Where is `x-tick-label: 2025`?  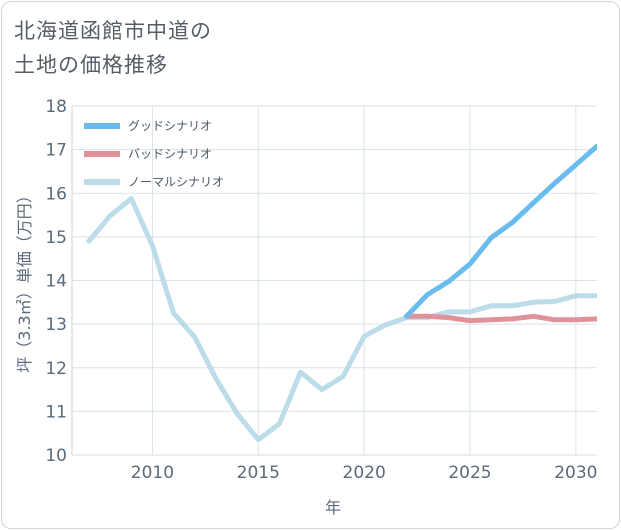
x-tick-label: 2025 is located at coordinates (469, 473).